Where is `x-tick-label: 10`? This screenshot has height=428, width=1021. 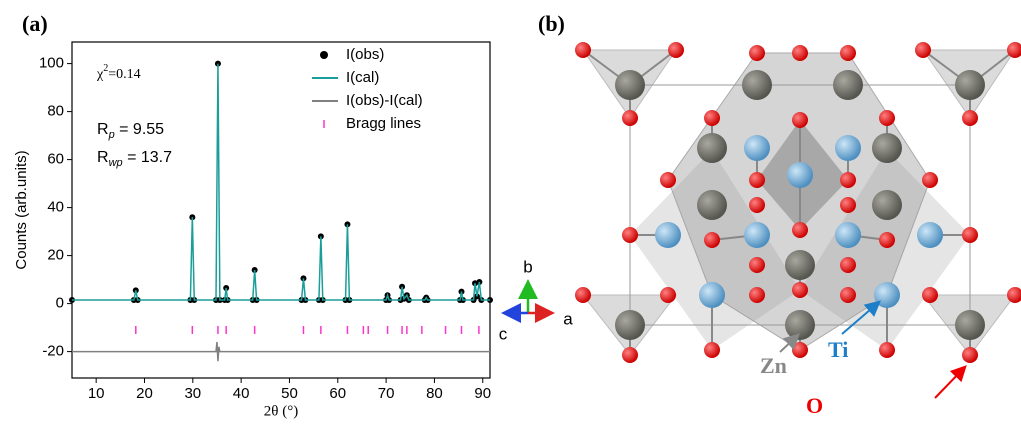
x-tick-label: 10 is located at coordinates (96, 393).